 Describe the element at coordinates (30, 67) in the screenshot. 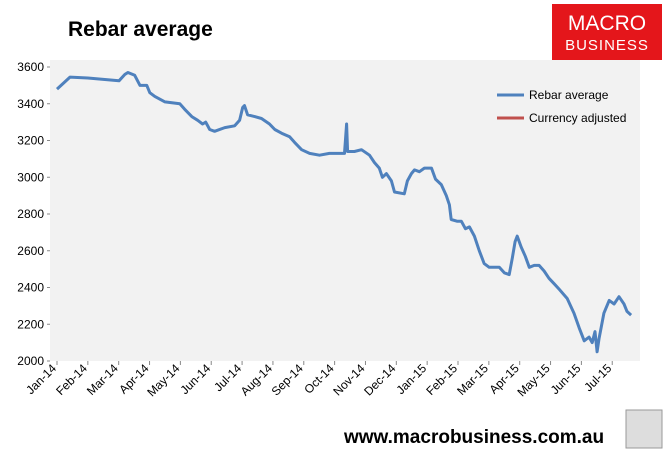

I see `y-tick-label: 3600` at that location.